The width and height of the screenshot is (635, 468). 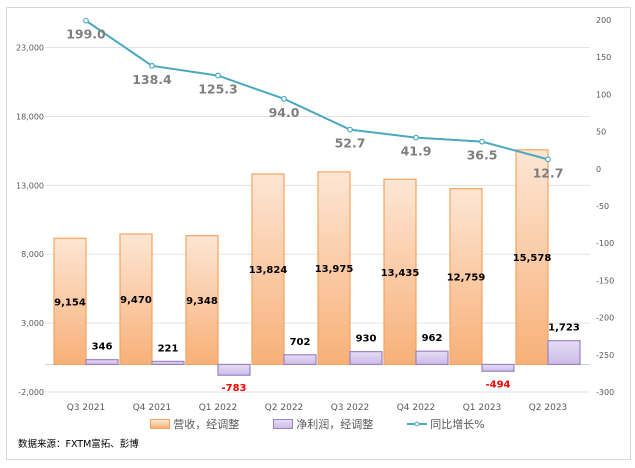 I want to click on source-note: 数据来源：FXTM富拓、彭博, so click(x=78, y=444).